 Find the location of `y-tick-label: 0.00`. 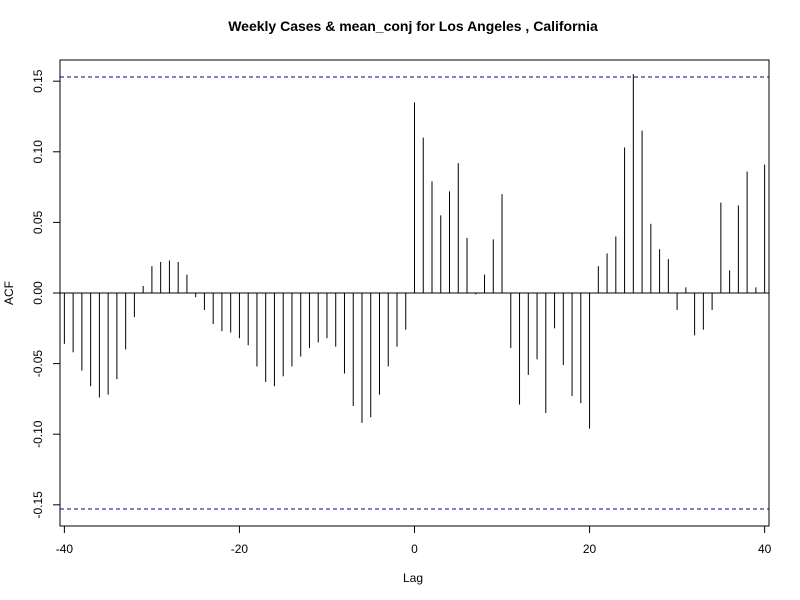

y-tick-label: 0.00 is located at coordinates (38, 293).